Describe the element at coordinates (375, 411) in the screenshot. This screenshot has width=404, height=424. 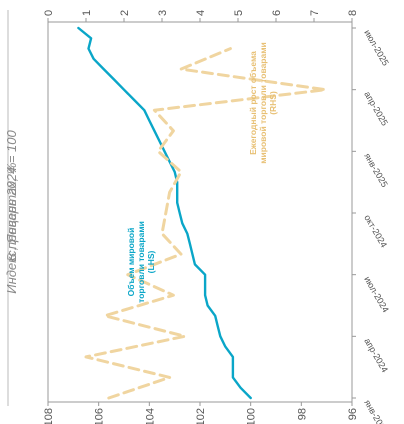
I see `date-tick-label: янв-2024` at that location.